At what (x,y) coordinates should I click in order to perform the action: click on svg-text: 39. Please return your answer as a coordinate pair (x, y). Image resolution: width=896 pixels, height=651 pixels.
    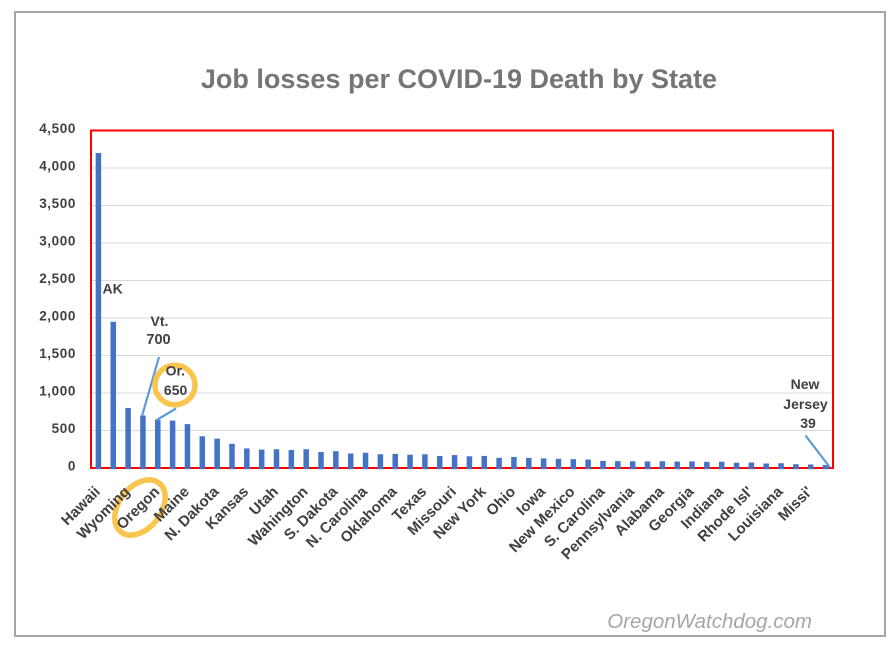
    Looking at the image, I should click on (808, 423).